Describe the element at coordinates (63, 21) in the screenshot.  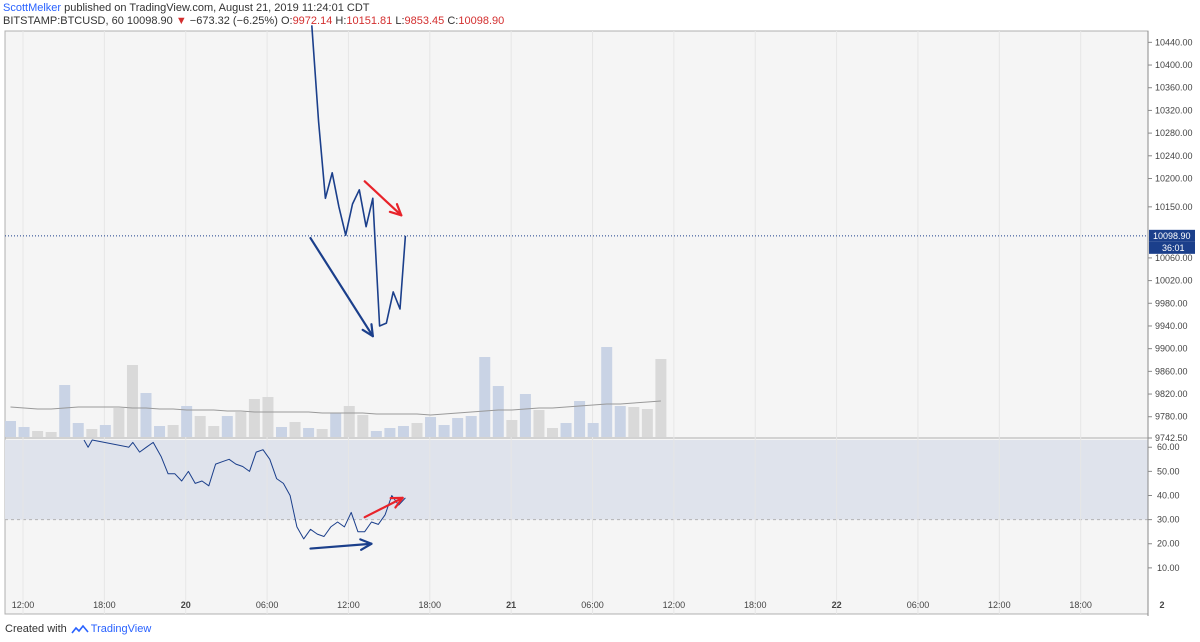
I see `symbol-label: BITSTAMP:BTCUSD, 60` at that location.